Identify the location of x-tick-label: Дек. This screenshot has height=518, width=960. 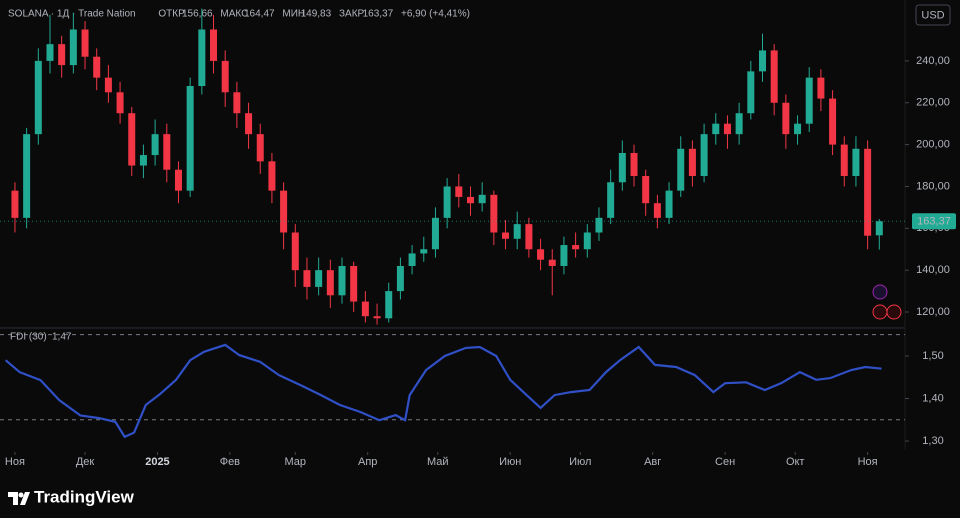
(85, 462).